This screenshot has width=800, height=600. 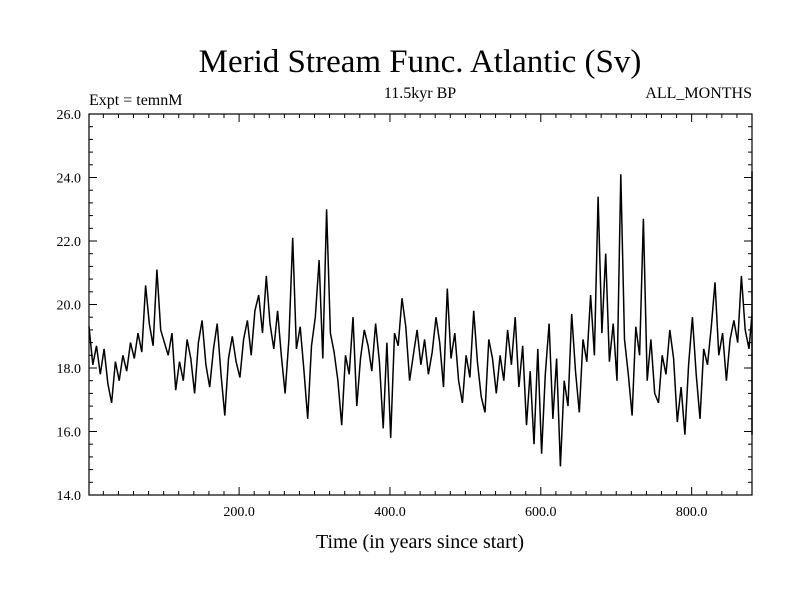 What do you see at coordinates (541, 512) in the screenshot?
I see `x-tick-label: 600.0` at bounding box center [541, 512].